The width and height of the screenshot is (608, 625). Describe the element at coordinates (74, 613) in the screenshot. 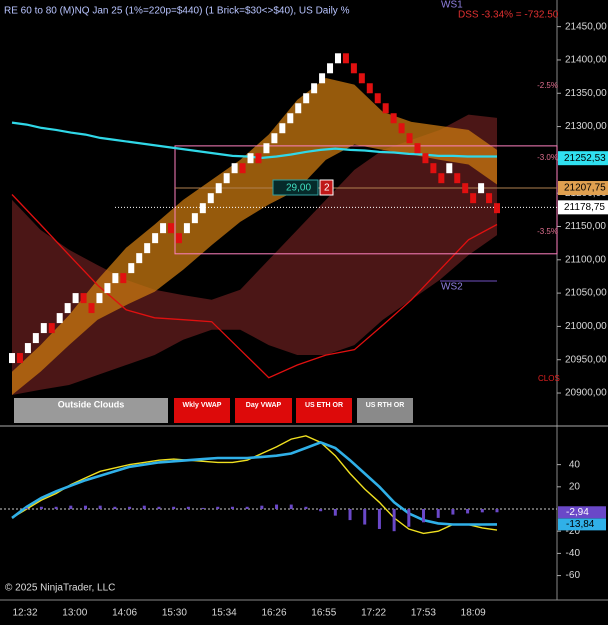

I see `x-tick-label: 13:00` at that location.